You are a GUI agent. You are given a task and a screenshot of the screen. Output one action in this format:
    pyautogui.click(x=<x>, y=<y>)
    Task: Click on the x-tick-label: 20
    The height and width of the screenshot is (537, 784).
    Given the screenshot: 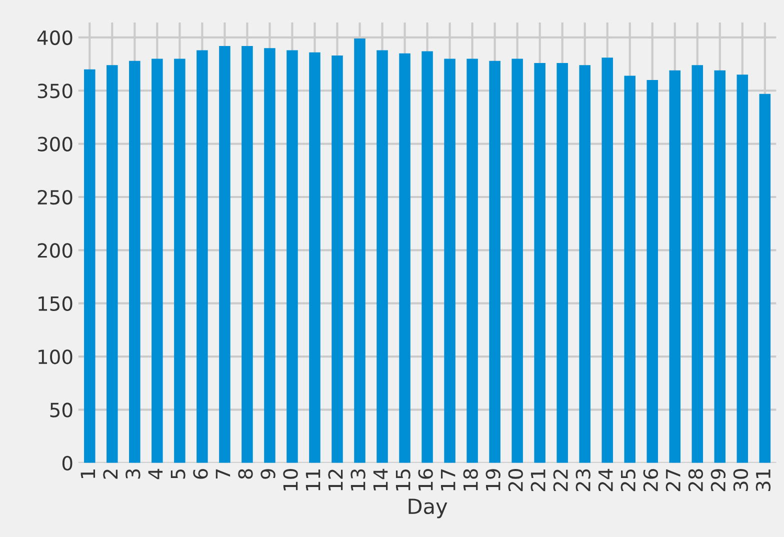 What is the action you would take?
    pyautogui.click(x=515, y=480)
    